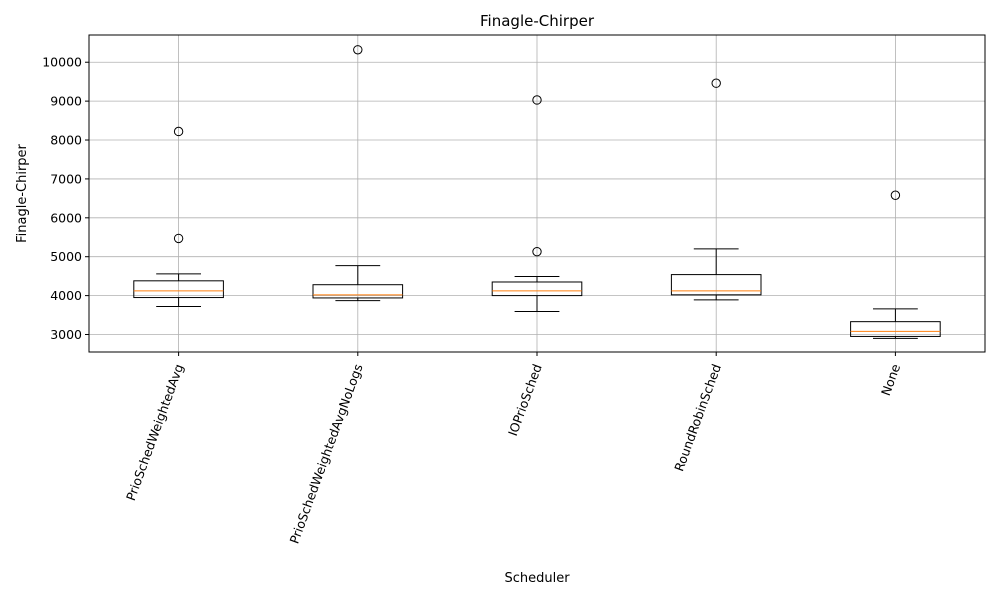 The width and height of the screenshot is (1000, 600). What do you see at coordinates (890, 380) in the screenshot?
I see `x-tick-label: None` at bounding box center [890, 380].